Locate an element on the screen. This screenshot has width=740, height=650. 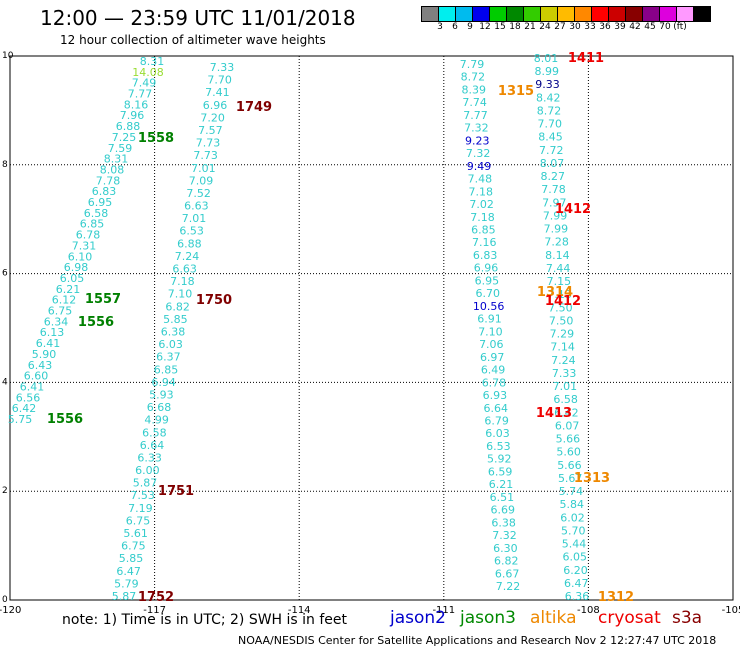
time-stamp-label: 1558 is located at coordinates (156, 138).